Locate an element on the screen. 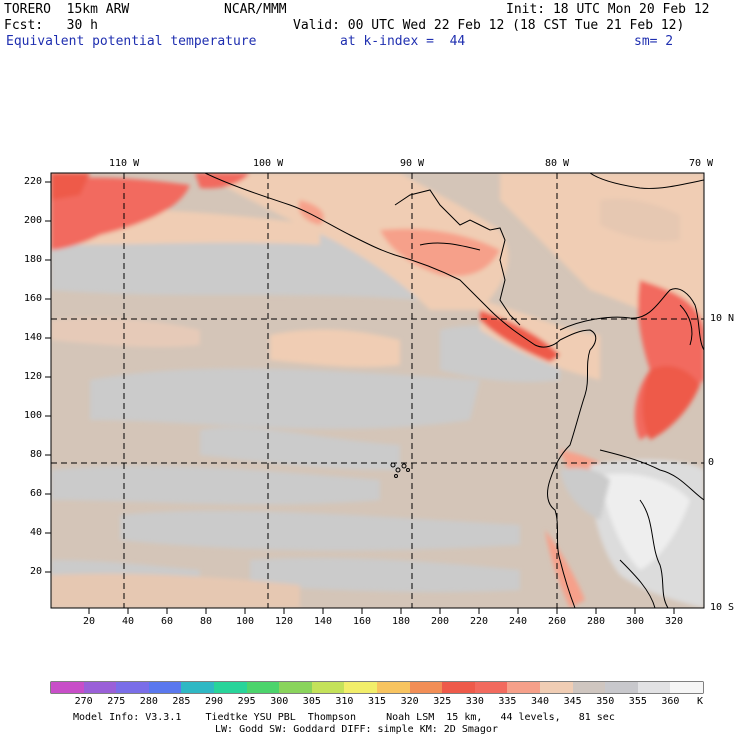 The image size is (740, 740). colorbar-label: 315 is located at coordinates (377, 701).